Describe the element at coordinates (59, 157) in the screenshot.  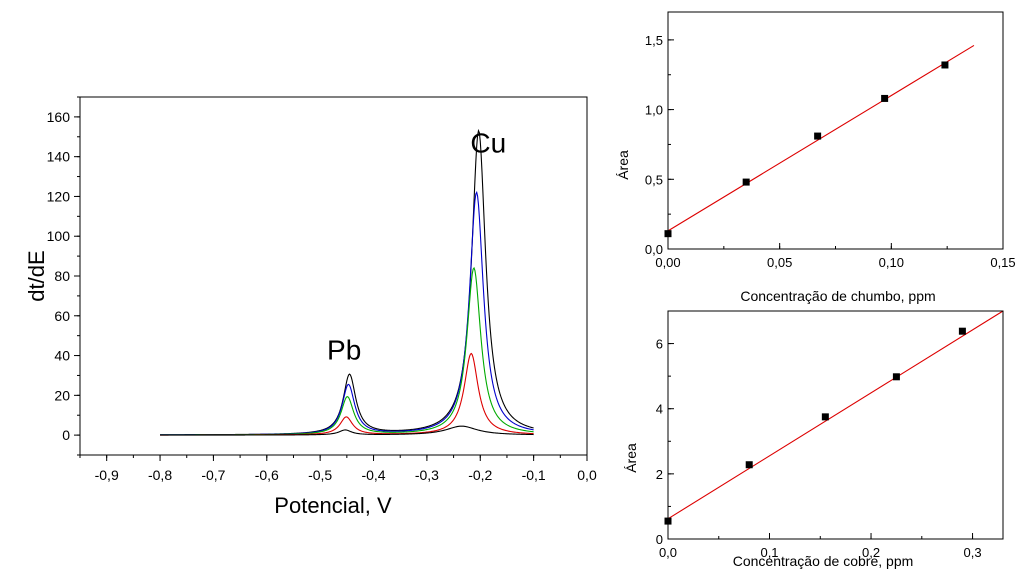
I see `y-tick-label: 140` at that location.